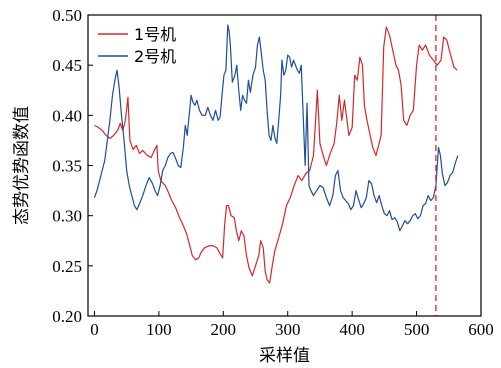 This screenshot has width=501, height=368. Describe the element at coordinates (224, 329) in the screenshot. I see `x-tick-label: 200` at that location.